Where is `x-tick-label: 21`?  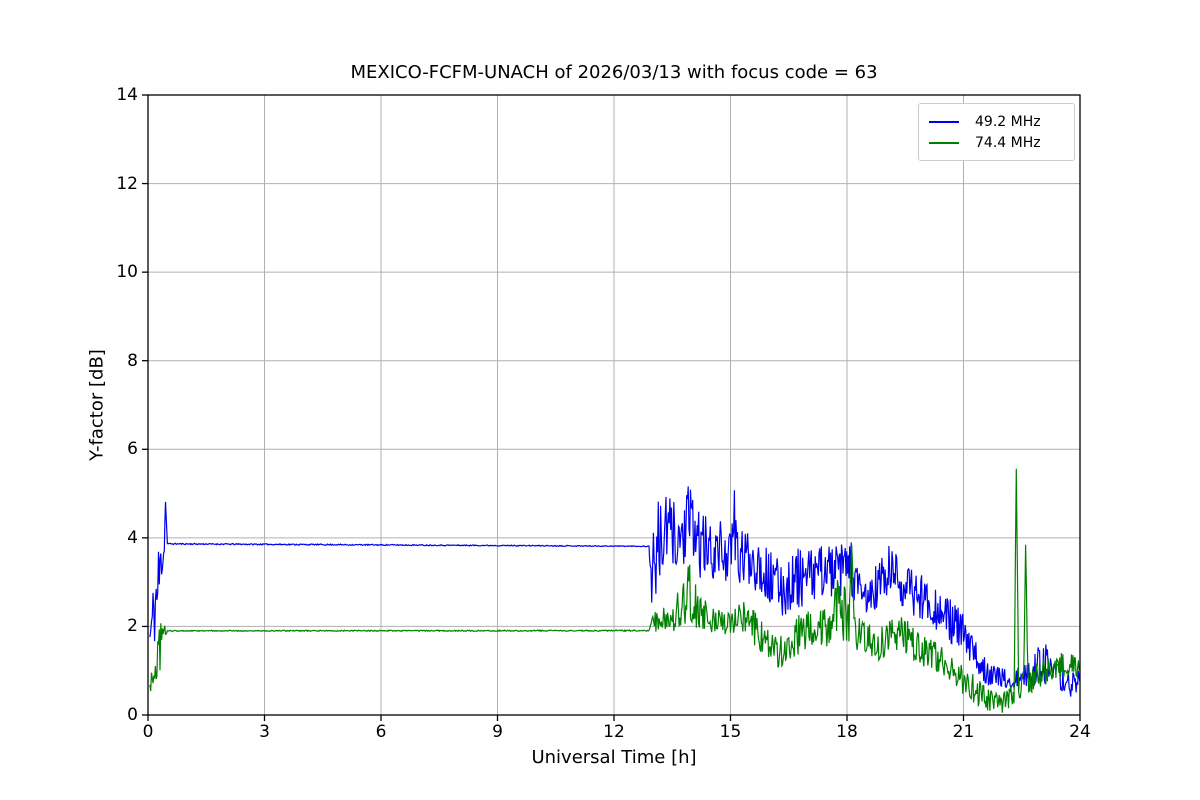
x-tick-label: 21 is located at coordinates (963, 732).